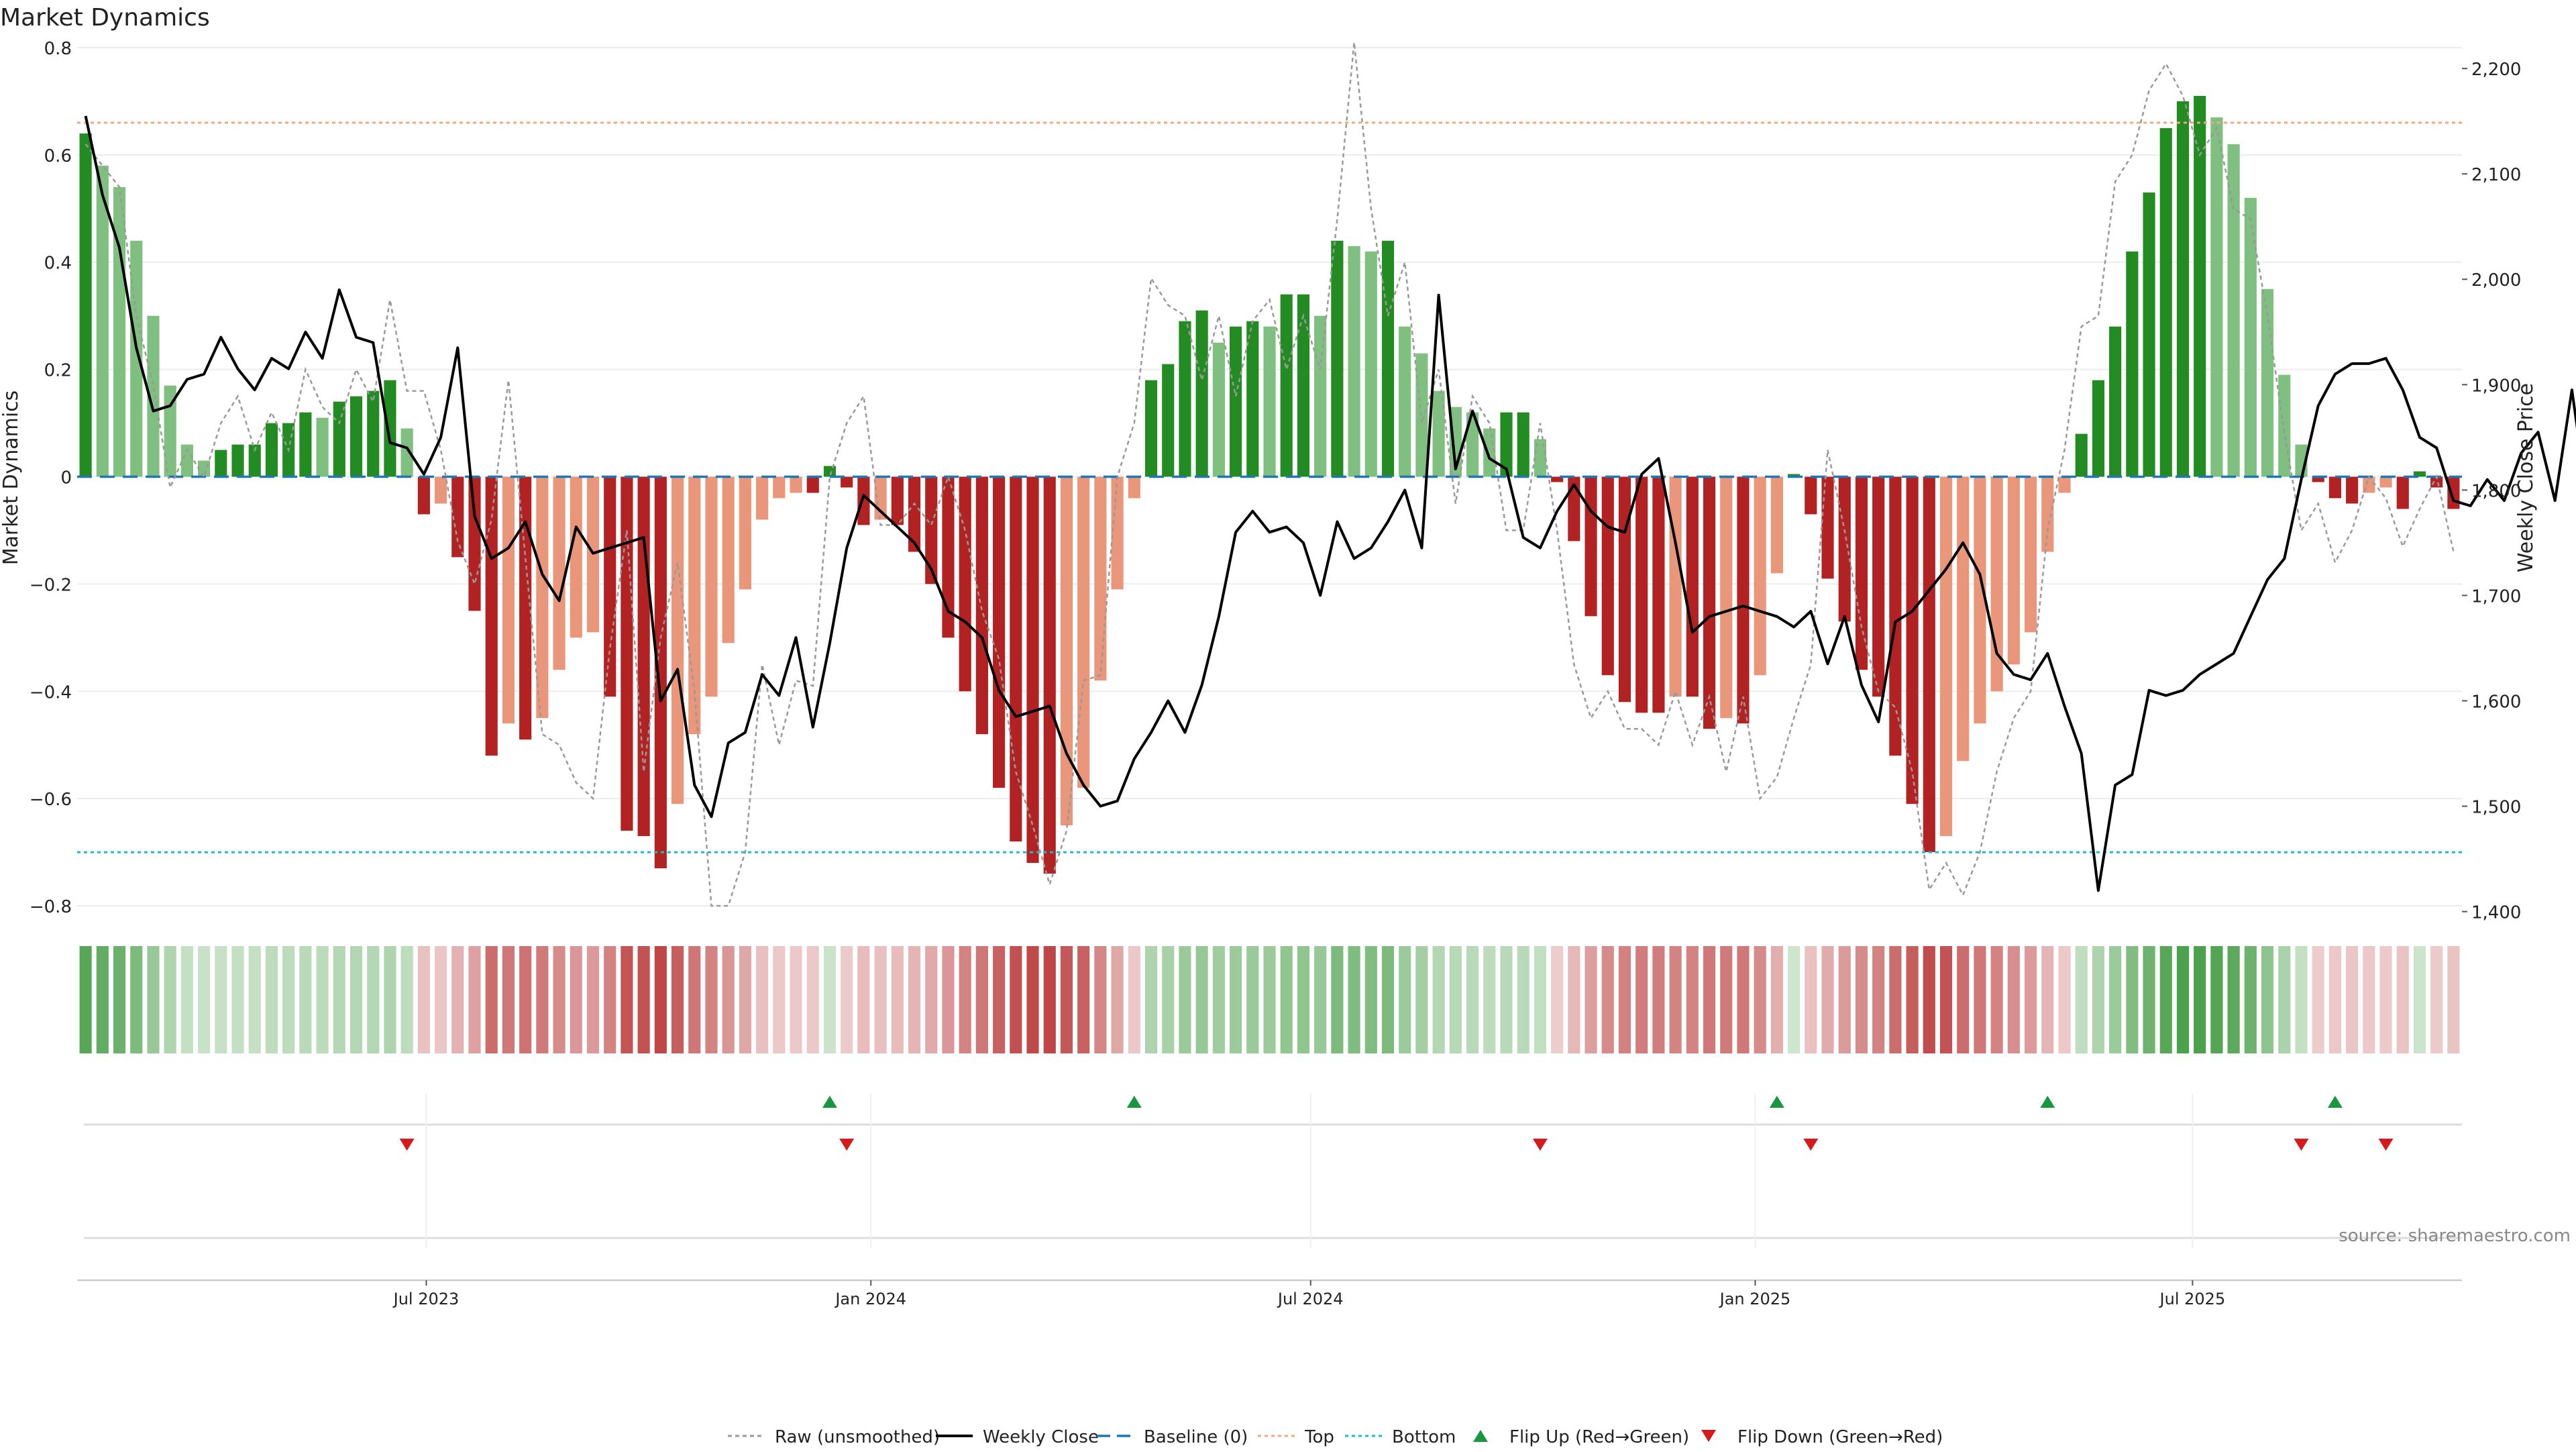  Describe the element at coordinates (2496, 70) in the screenshot. I see `y2-tick-label: 2,200` at that location.